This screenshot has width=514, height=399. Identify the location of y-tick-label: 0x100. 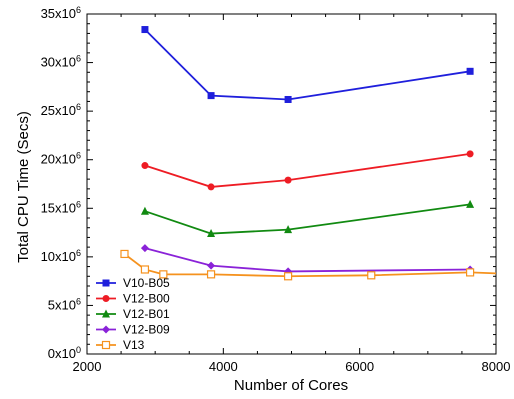
(64, 353).